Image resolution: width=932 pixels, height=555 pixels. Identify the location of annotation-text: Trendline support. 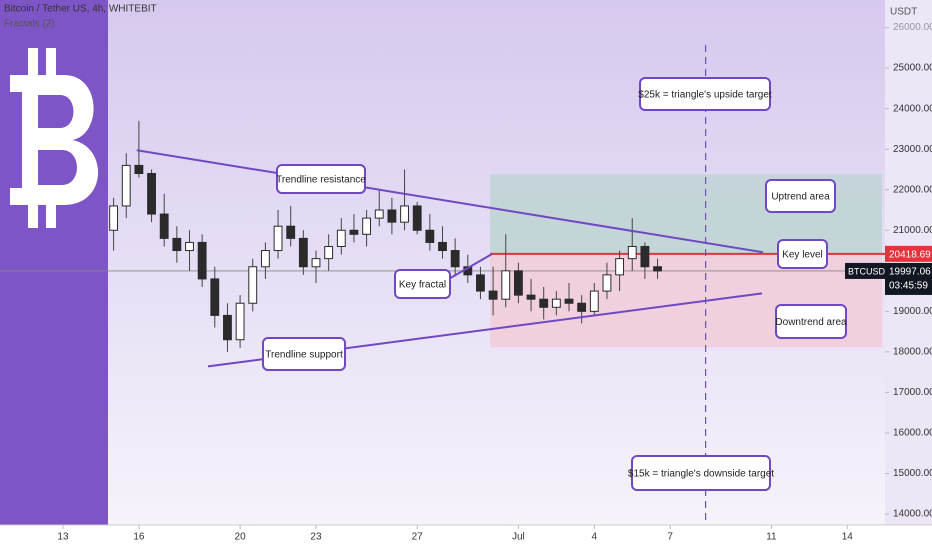
(304, 355).